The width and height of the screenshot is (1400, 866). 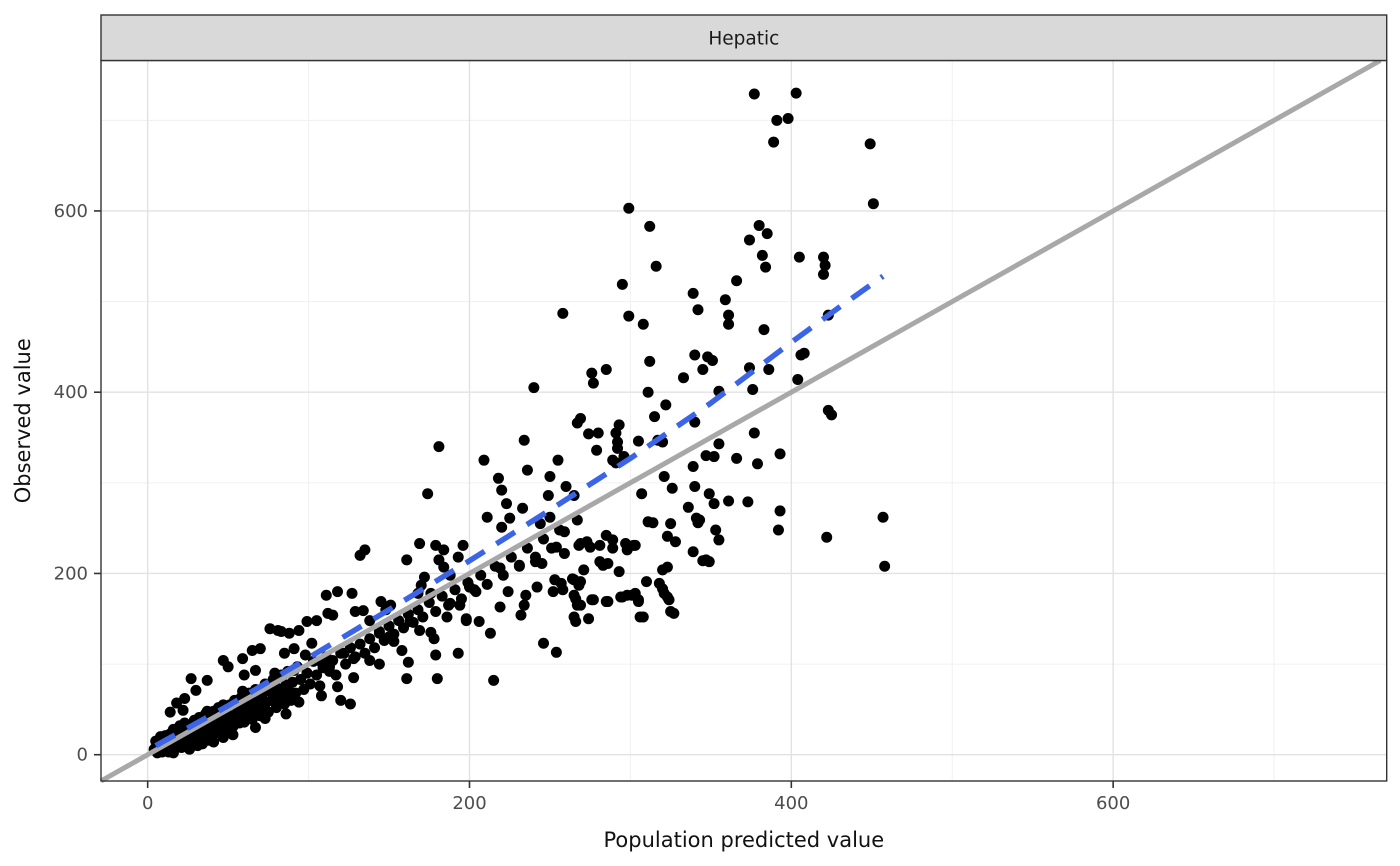 I want to click on x-tick-label: 600, so click(x=1113, y=803).